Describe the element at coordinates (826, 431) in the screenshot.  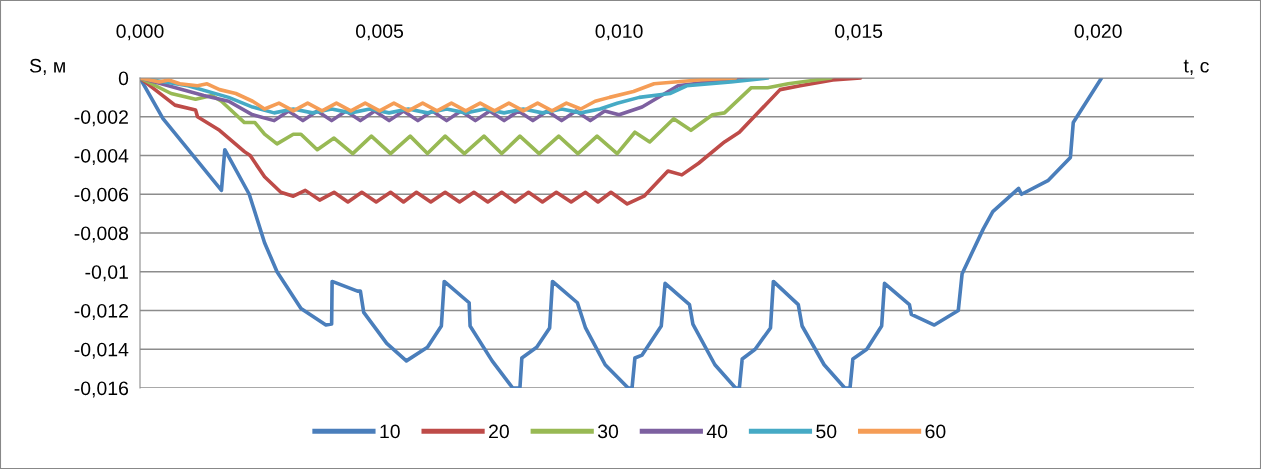
I see `legend-label: 50` at that location.